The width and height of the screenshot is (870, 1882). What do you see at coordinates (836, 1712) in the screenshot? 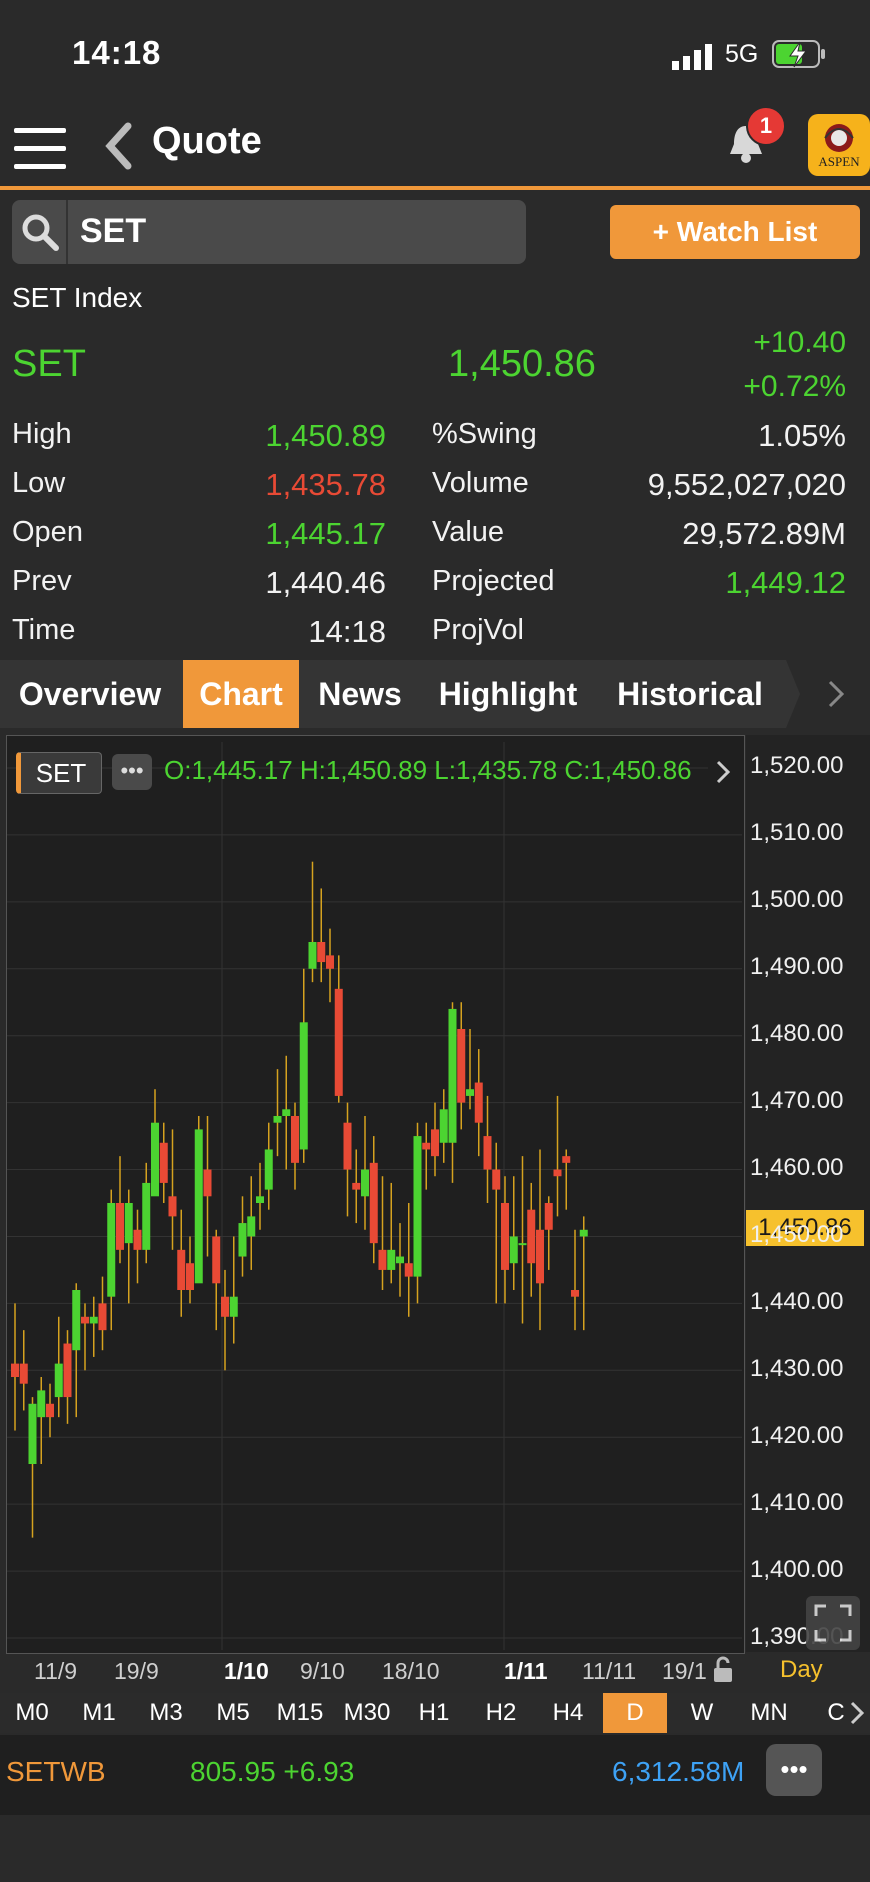
I see `timeframe-c: C` at bounding box center [836, 1712].